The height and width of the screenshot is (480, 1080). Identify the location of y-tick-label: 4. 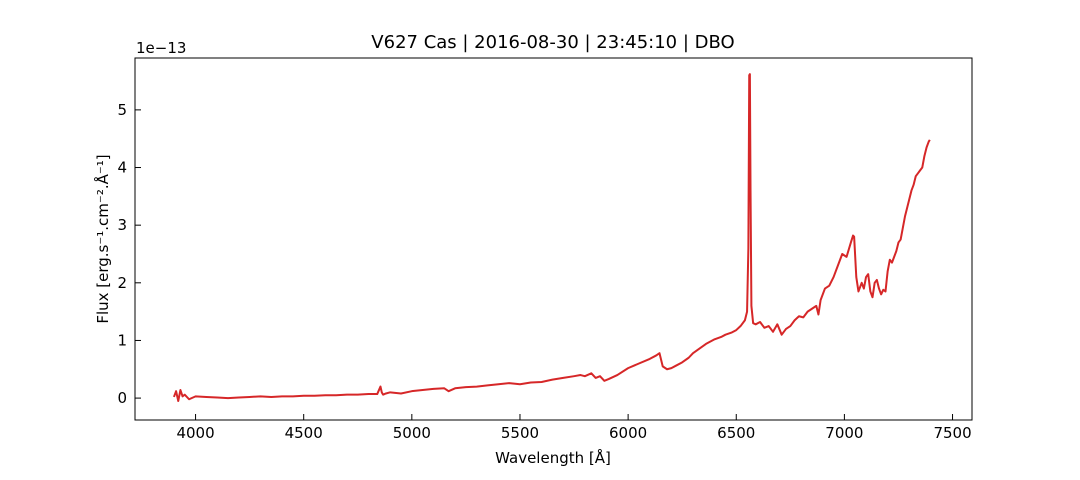
(122, 168).